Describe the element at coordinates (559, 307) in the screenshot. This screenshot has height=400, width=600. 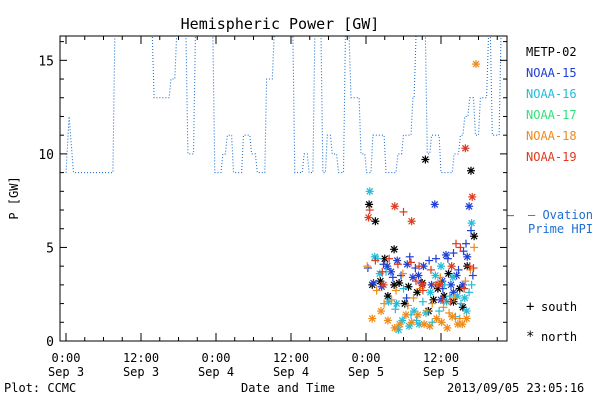
I see `south-marker-label: south` at that location.